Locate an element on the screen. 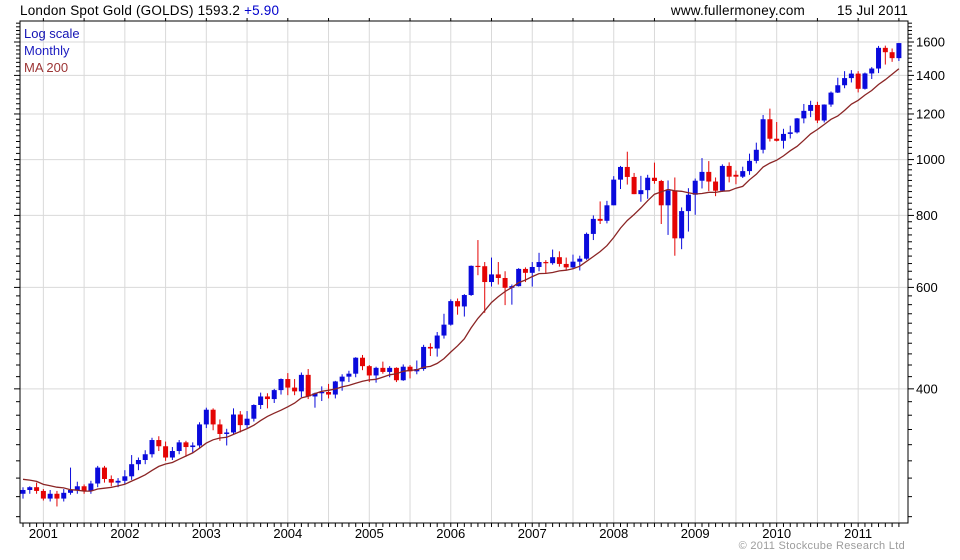 The width and height of the screenshot is (960, 560). chart-legend: Log scale Monthly MA 200 is located at coordinates (52, 50).